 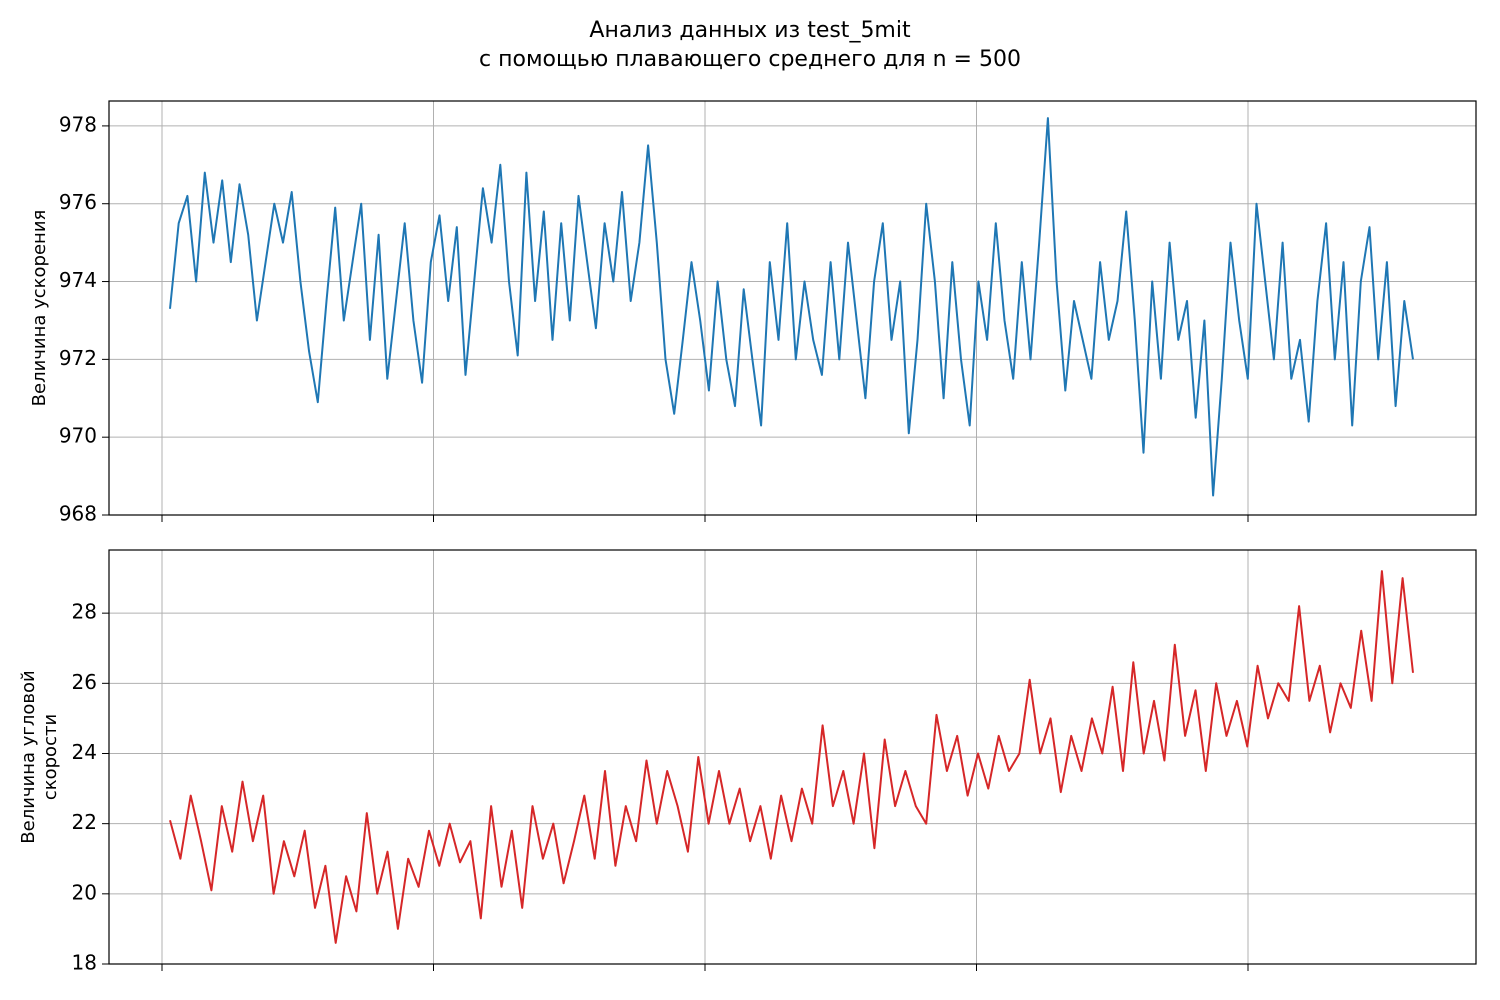 What do you see at coordinates (78, 358) in the screenshot?
I see `y-tick-label: 972` at bounding box center [78, 358].